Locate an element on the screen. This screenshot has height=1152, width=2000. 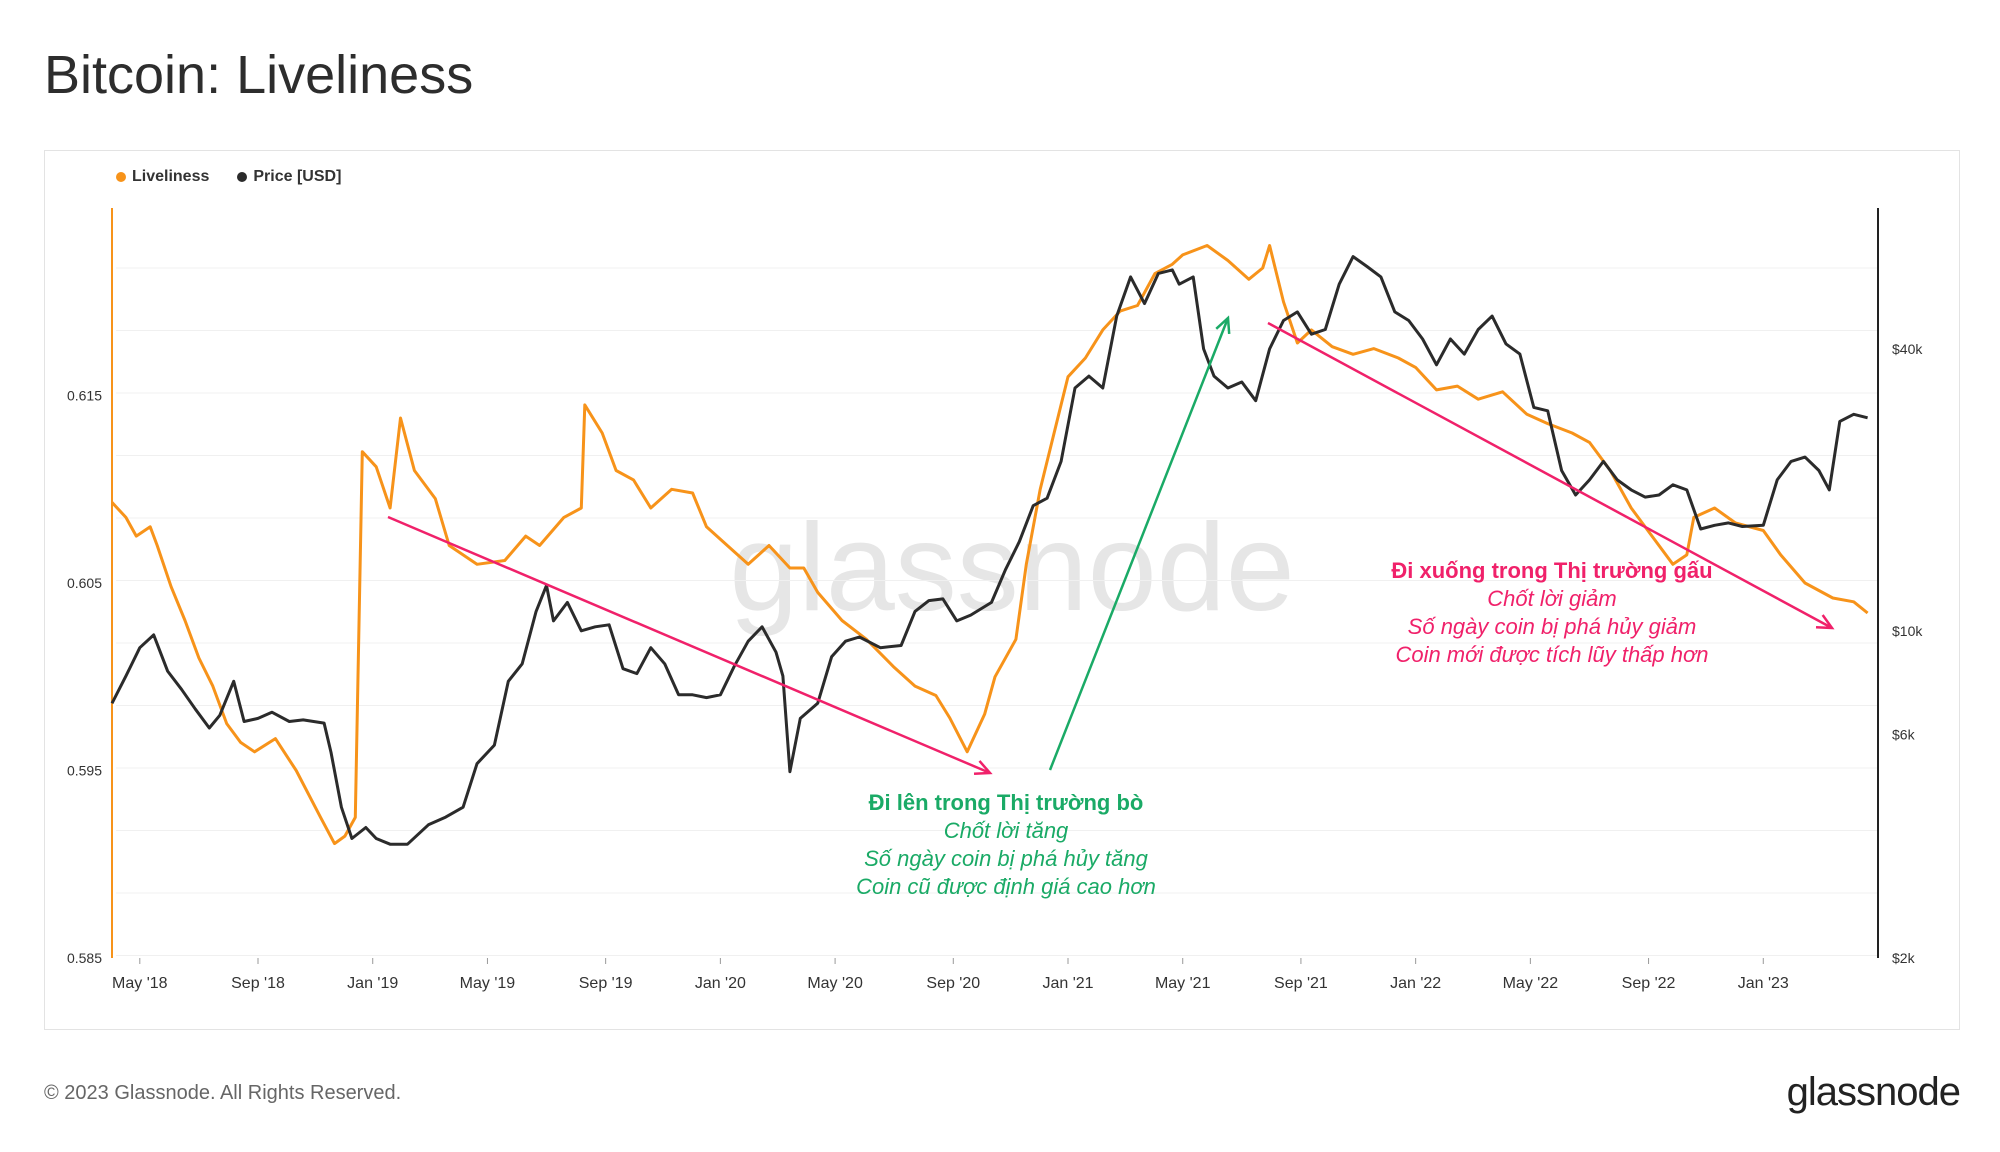
bull-arrow-head is located at coordinates (1223, 325).